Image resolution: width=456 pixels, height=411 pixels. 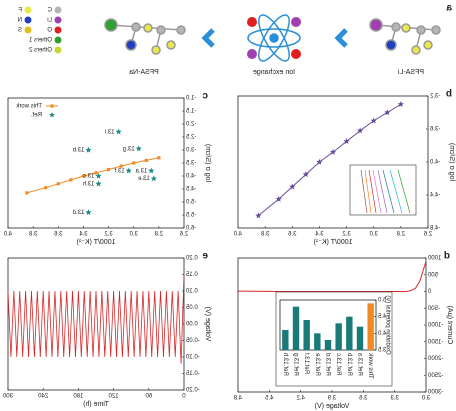 What do you see at coordinates (333, 242) in the screenshot?
I see `x-axis-label: 1000/T (K⁻¹)` at bounding box center [333, 242].